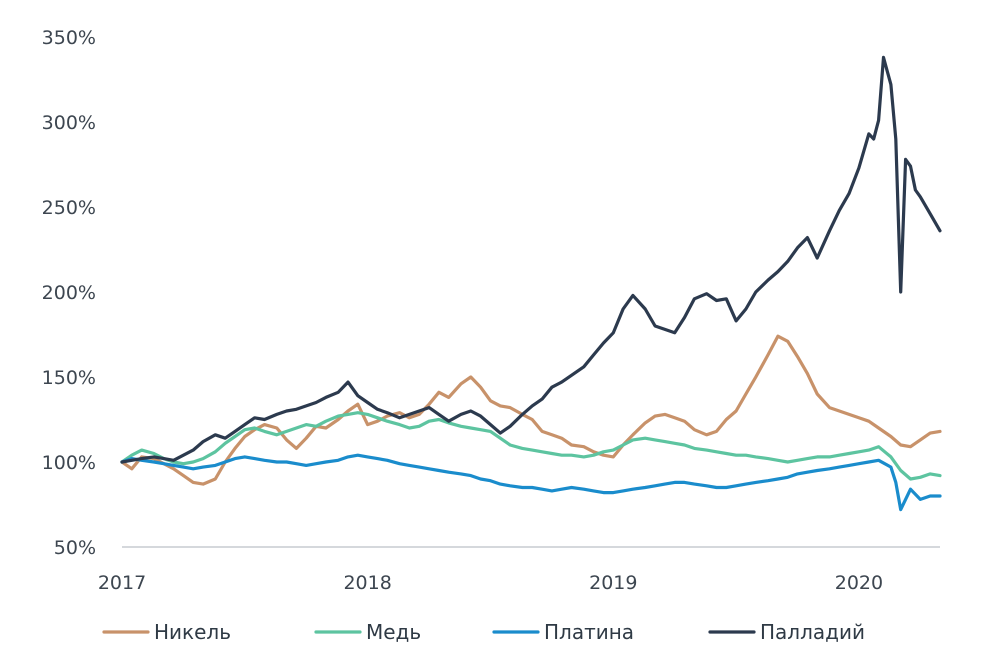  Describe the element at coordinates (69, 123) in the screenshot. I see `y-tick-label: 300%` at that location.